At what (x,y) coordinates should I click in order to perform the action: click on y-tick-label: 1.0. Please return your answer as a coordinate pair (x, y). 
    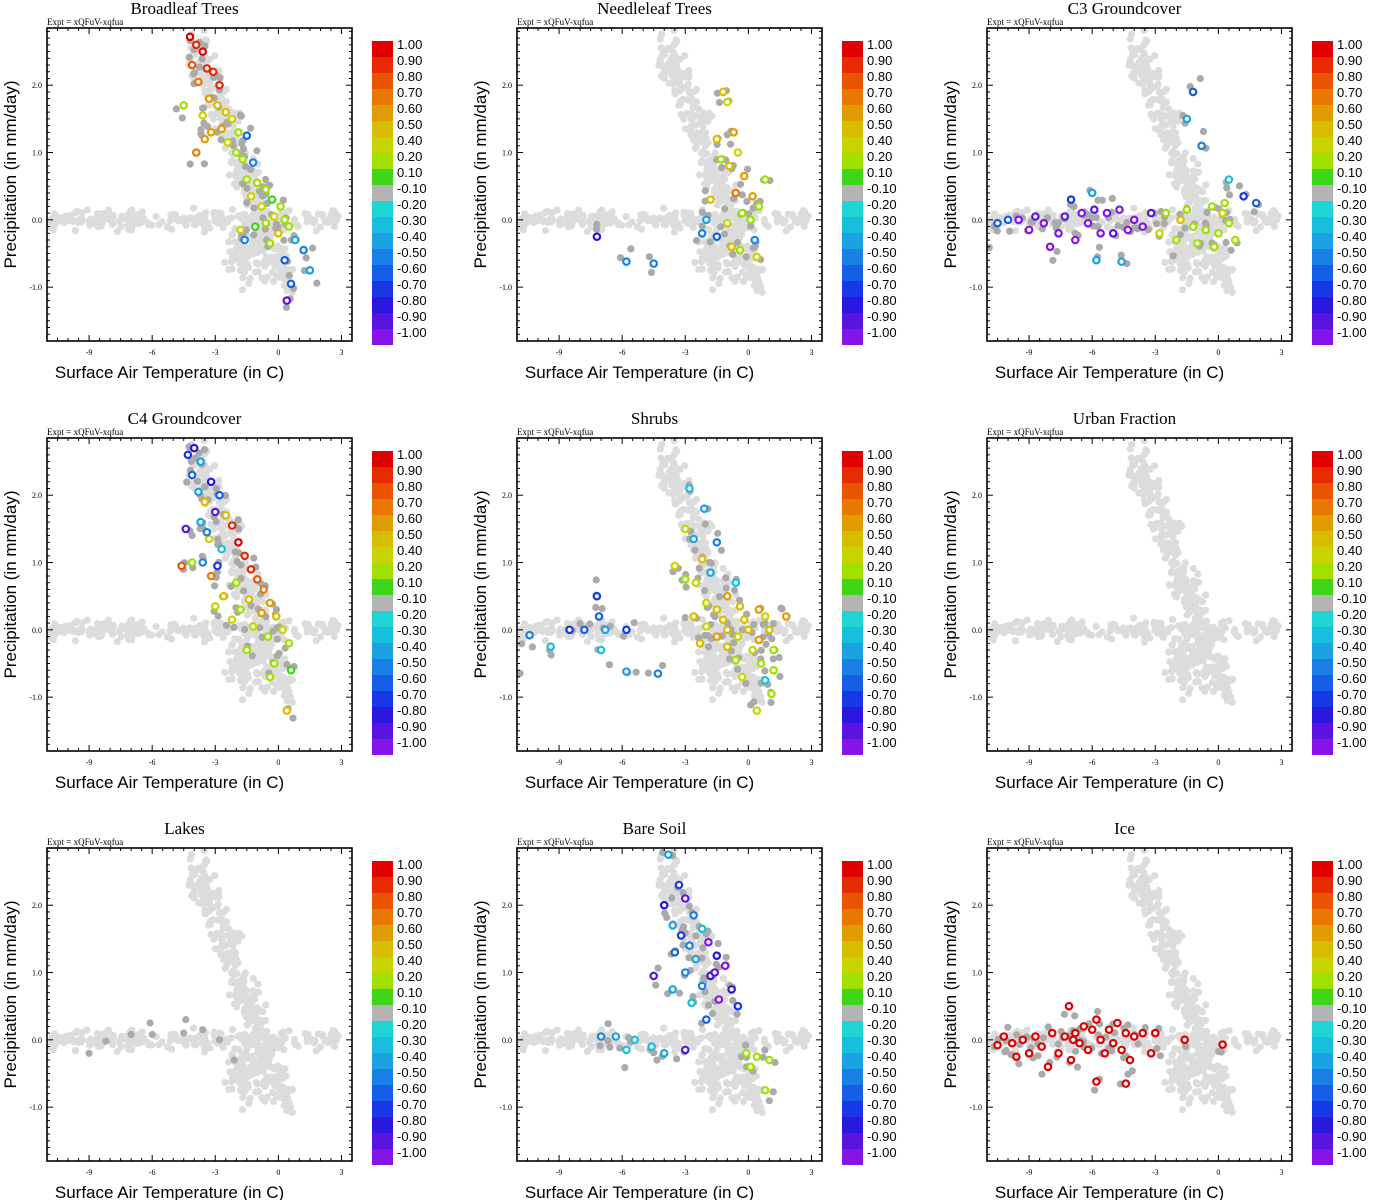
    Looking at the image, I should click on (507, 563).